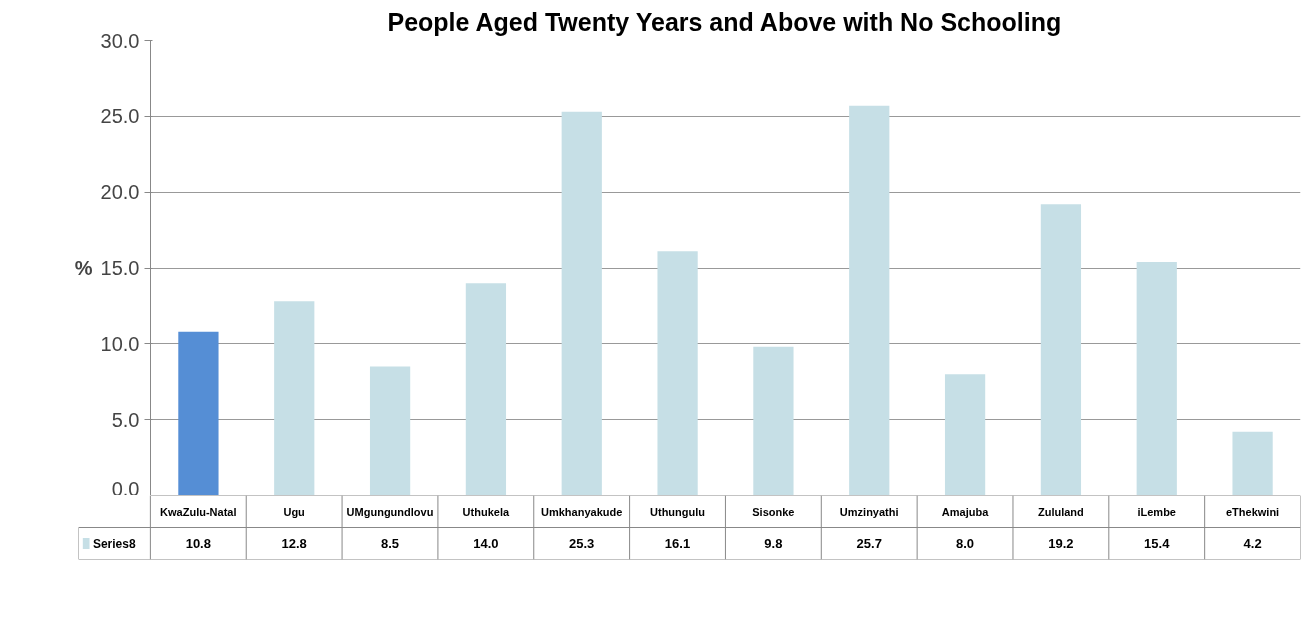  I want to click on y-tick-label: 15.0, so click(120, 268).